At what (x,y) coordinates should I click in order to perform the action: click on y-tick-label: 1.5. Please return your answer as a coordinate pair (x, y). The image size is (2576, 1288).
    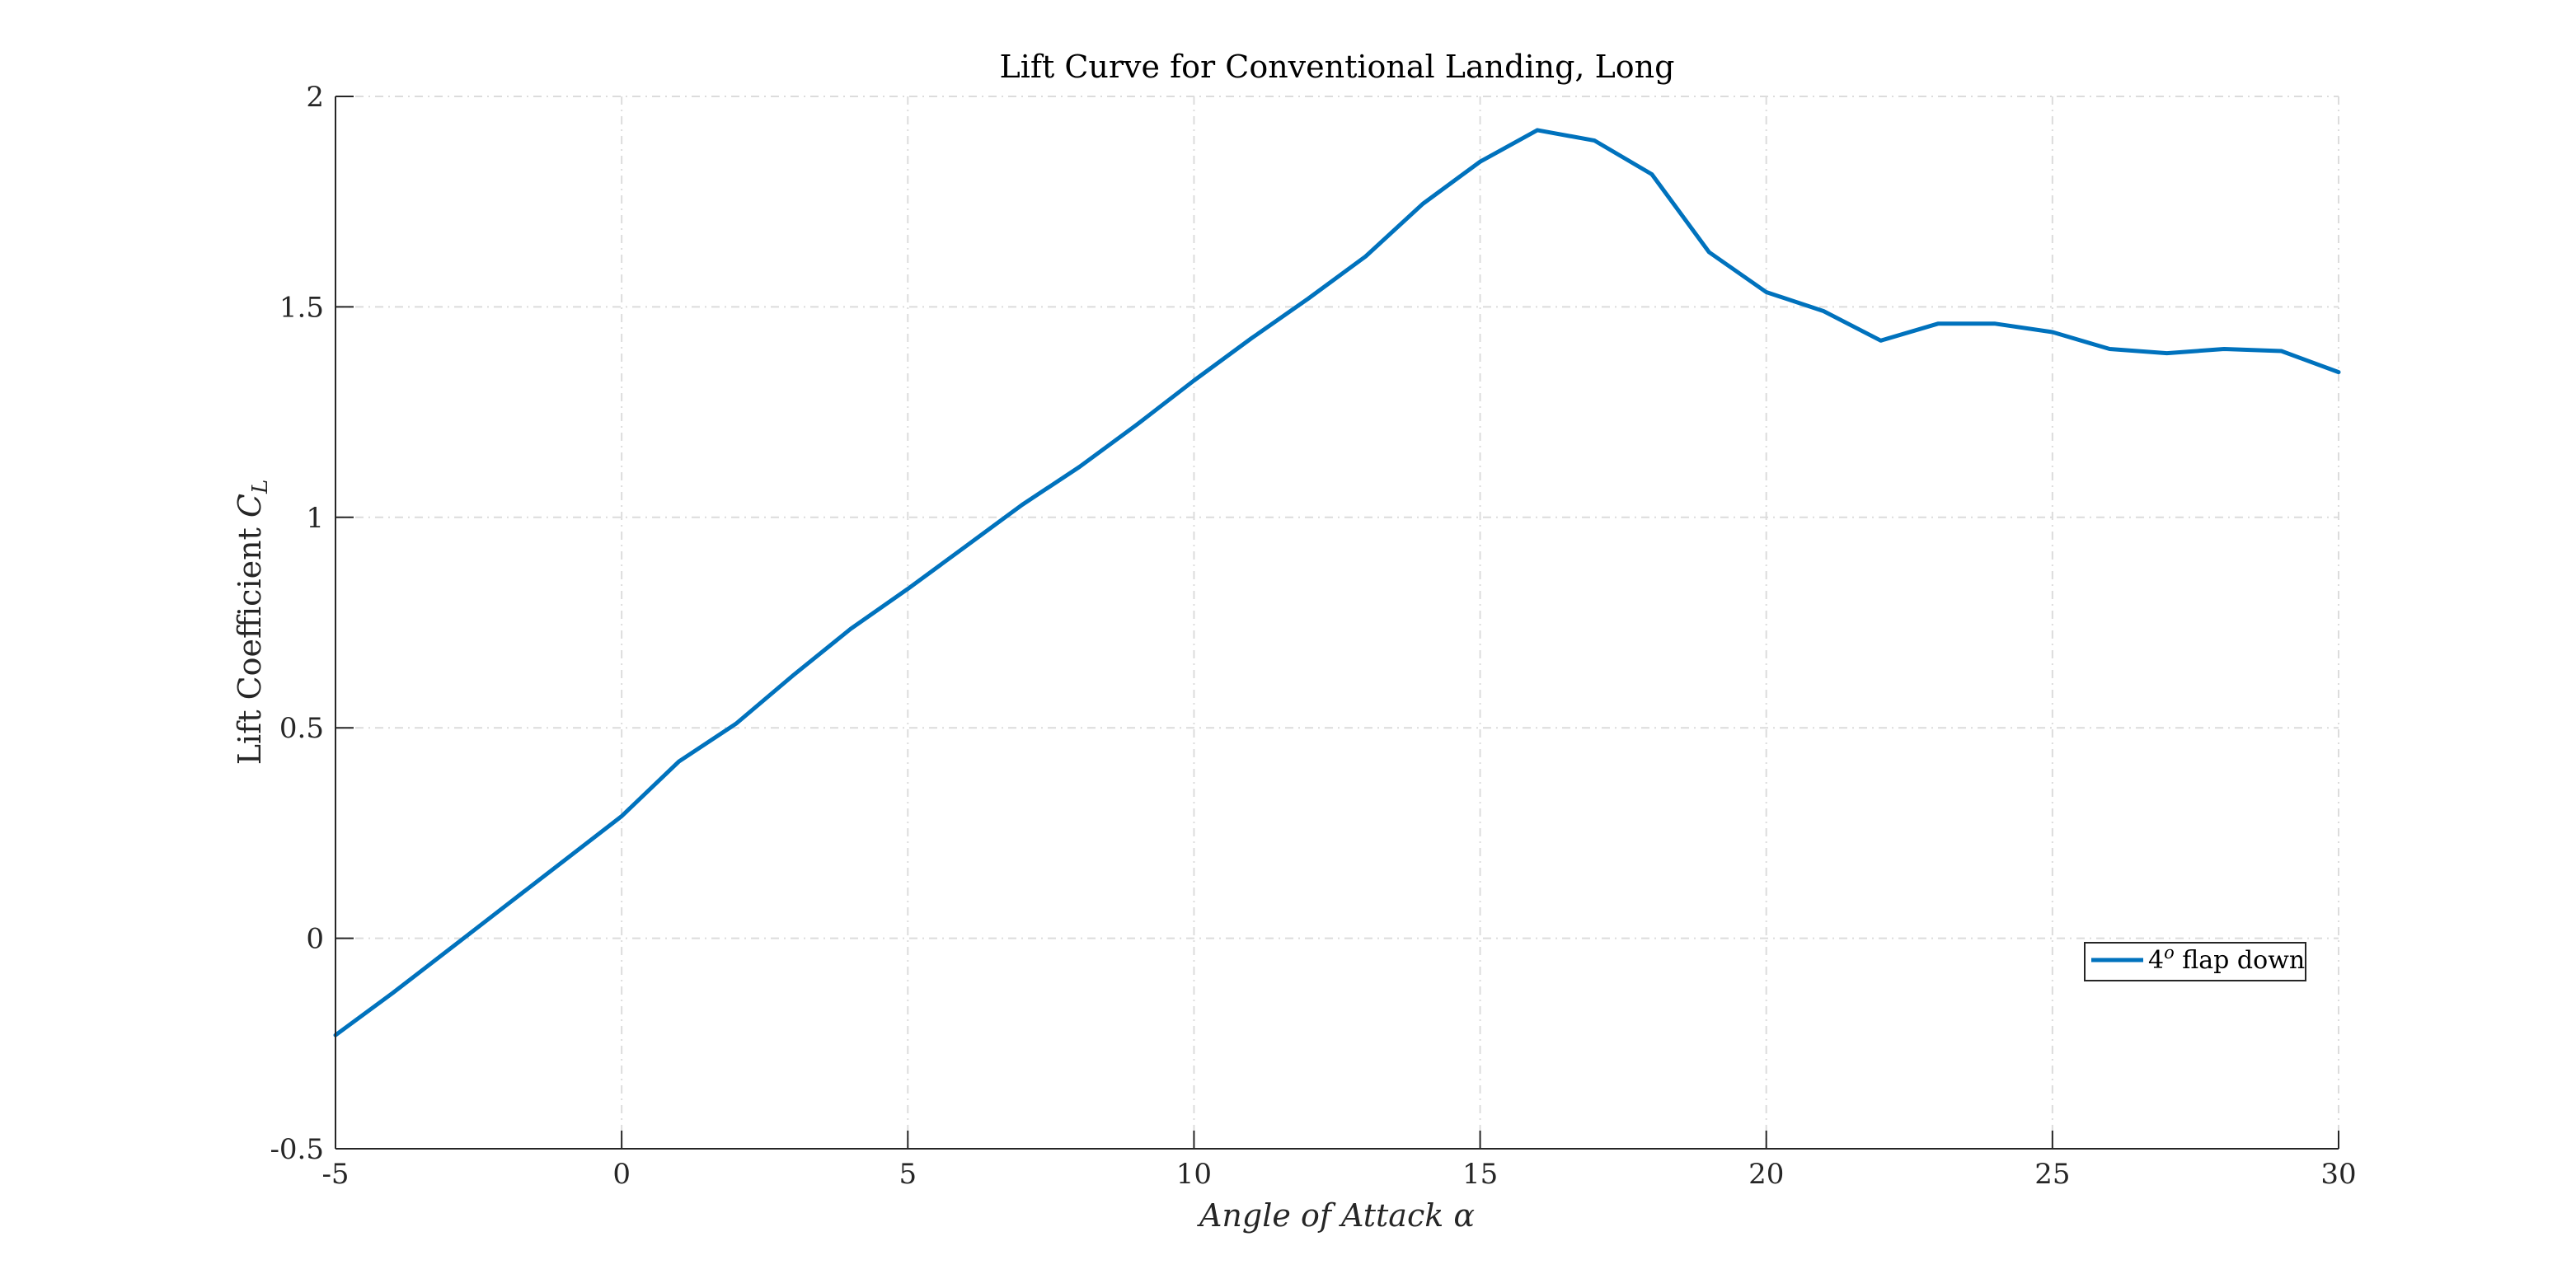
    Looking at the image, I should click on (302, 307).